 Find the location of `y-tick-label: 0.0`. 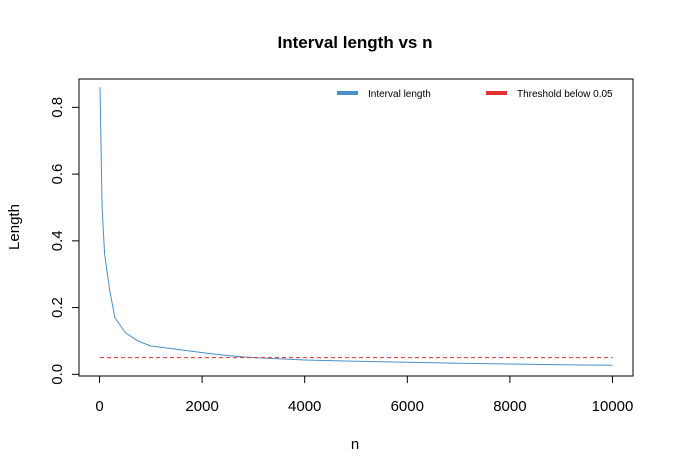

y-tick-label: 0.0 is located at coordinates (57, 374).